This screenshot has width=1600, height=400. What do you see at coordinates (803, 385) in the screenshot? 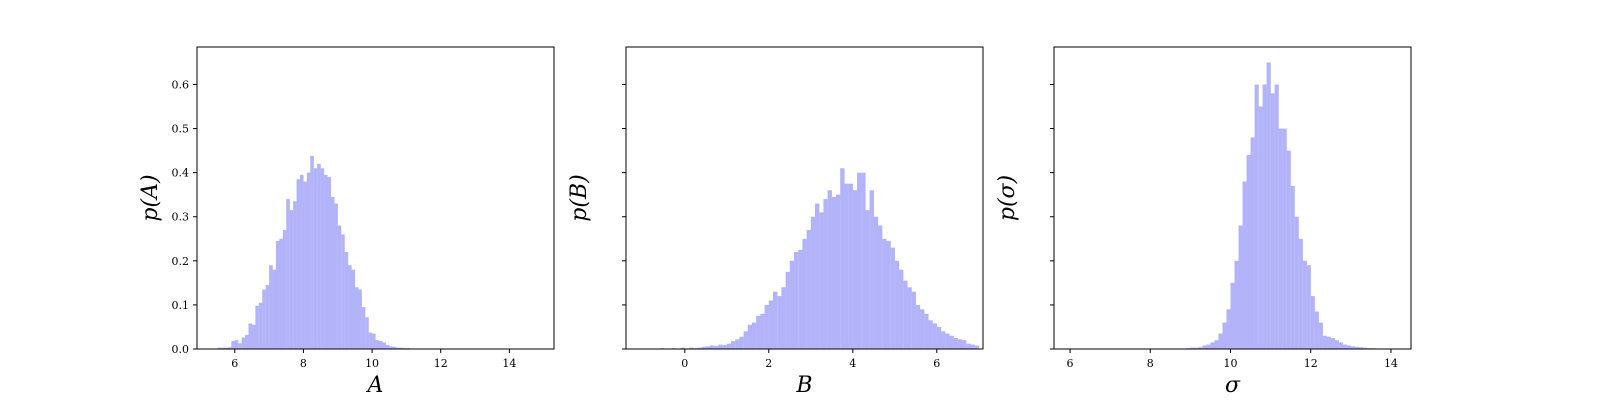
I see `x-axis-label-b: B` at bounding box center [803, 385].